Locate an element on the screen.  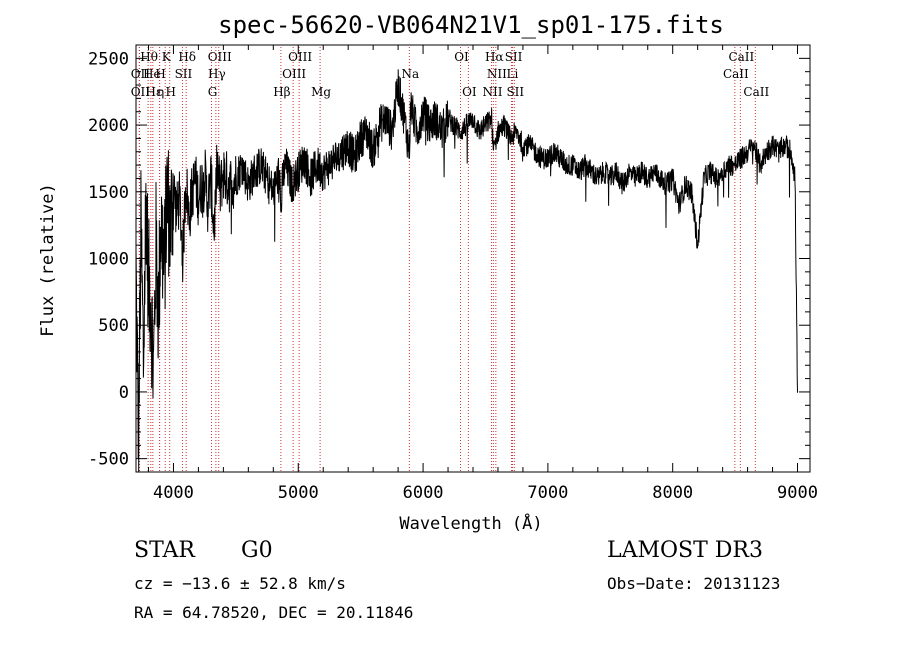
x-tick-label: 7000 is located at coordinates (547, 493).